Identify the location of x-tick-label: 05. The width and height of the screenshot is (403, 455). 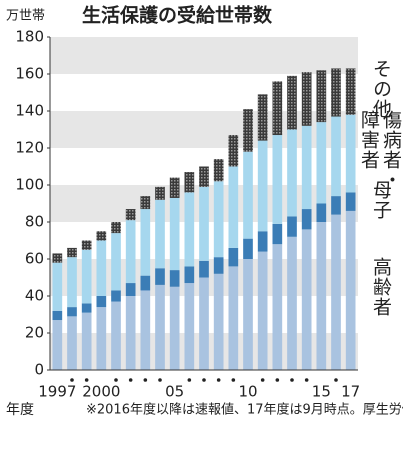
(174, 392).